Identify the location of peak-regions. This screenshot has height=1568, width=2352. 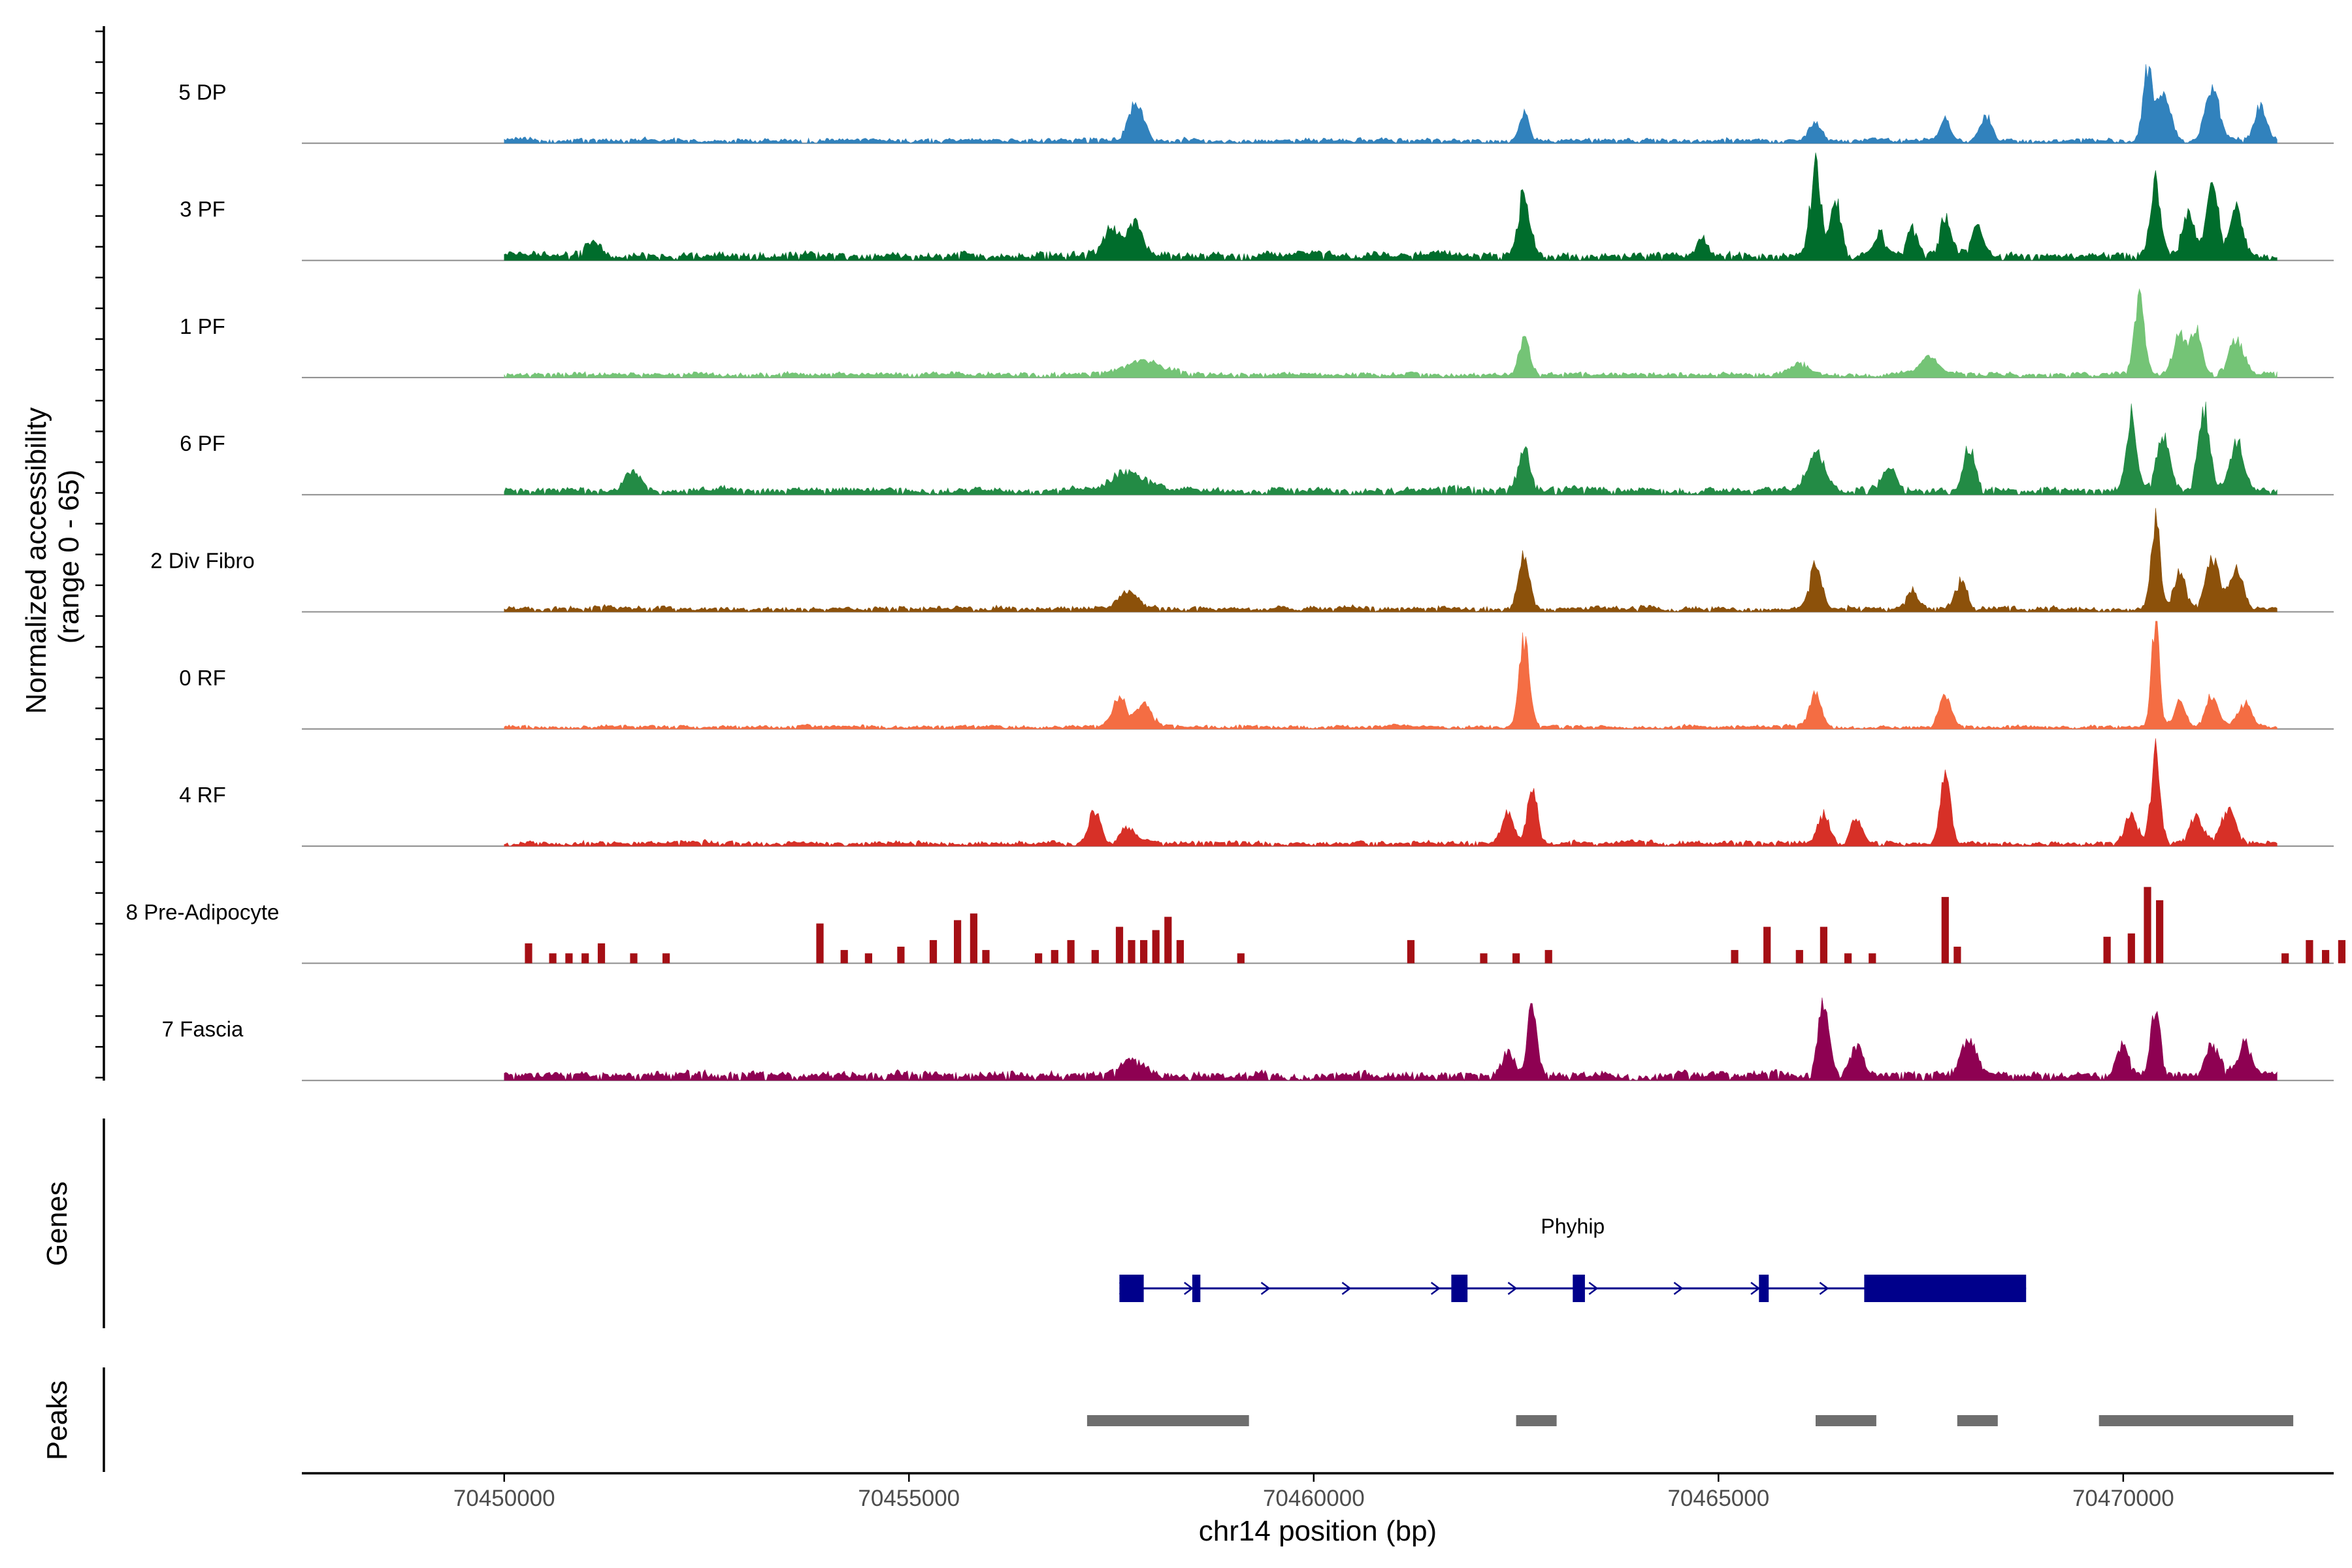
(1690, 1420).